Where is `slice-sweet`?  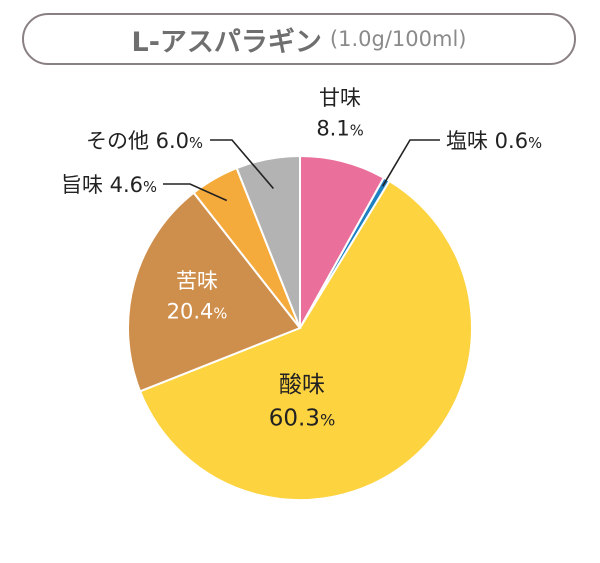
slice-sweet is located at coordinates (342, 243).